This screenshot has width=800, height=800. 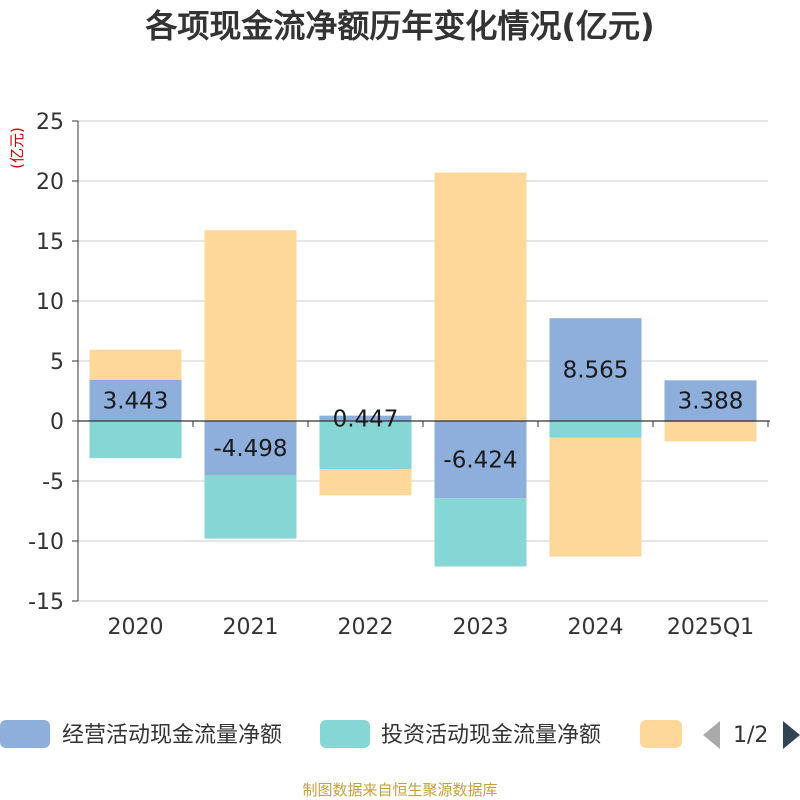 What do you see at coordinates (57, 422) in the screenshot?
I see `y-tick-label: 0` at bounding box center [57, 422].